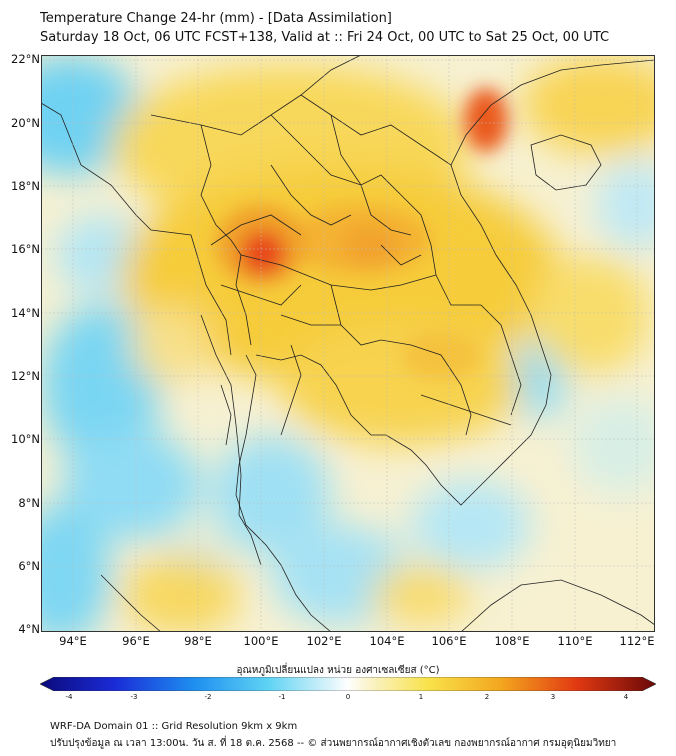 The width and height of the screenshot is (676, 756). What do you see at coordinates (29, 503) in the screenshot?
I see `lat-label: 8°N` at bounding box center [29, 503].